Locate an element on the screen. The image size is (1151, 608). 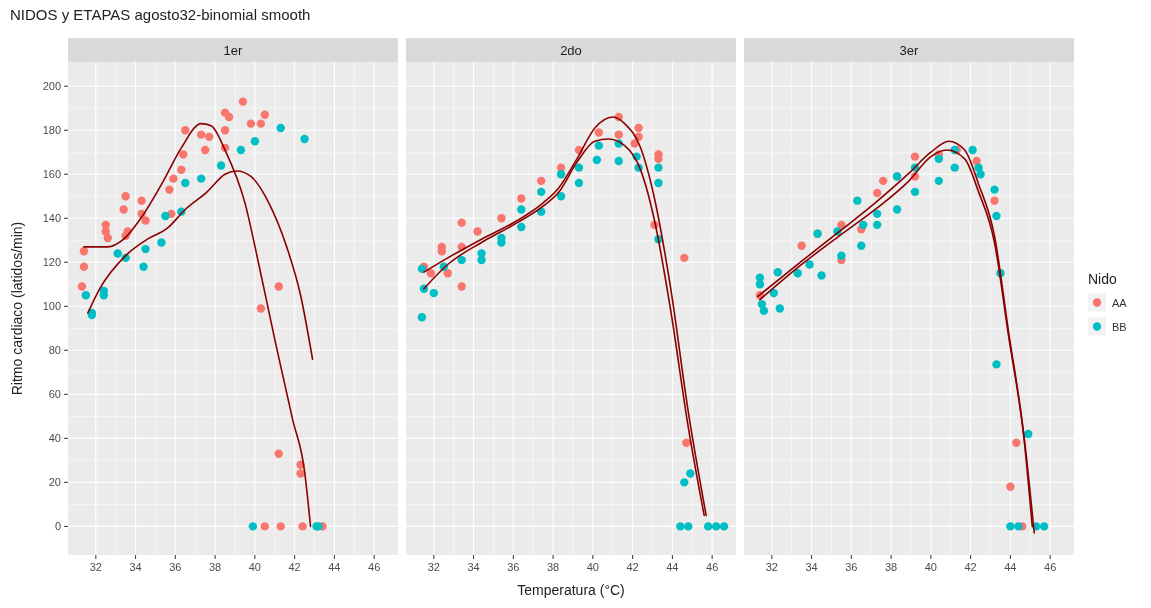
legend-label: BB is located at coordinates (1119, 326).